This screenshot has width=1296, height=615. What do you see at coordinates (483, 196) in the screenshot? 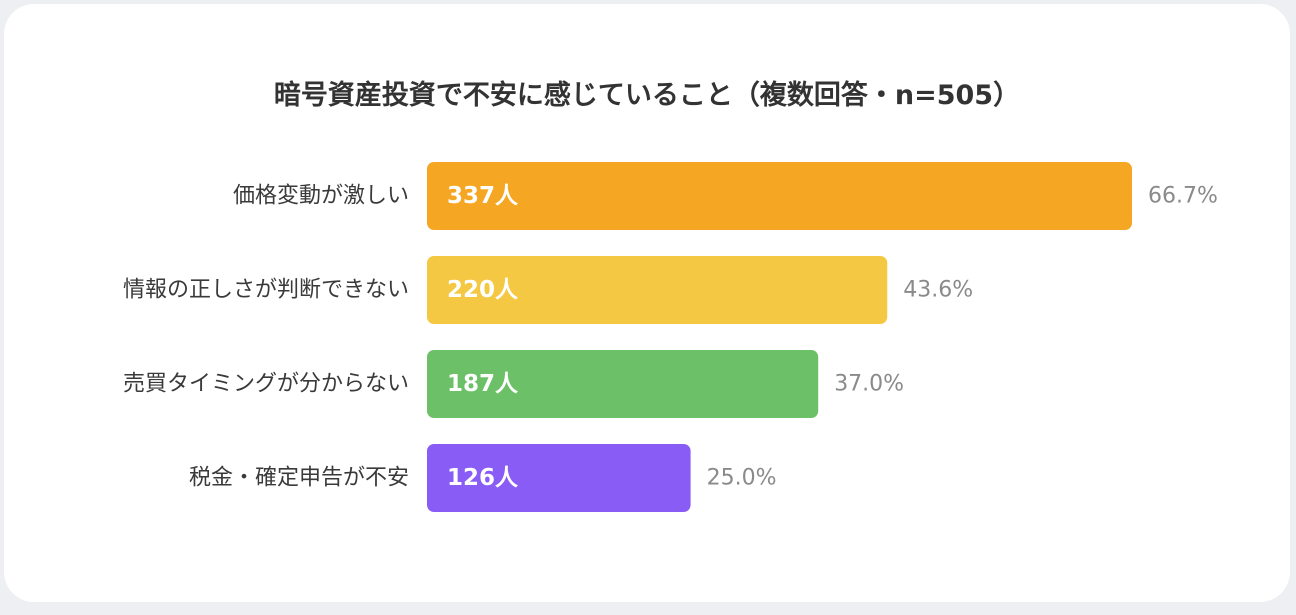
I see `bar-value-label: 337人` at bounding box center [483, 196].